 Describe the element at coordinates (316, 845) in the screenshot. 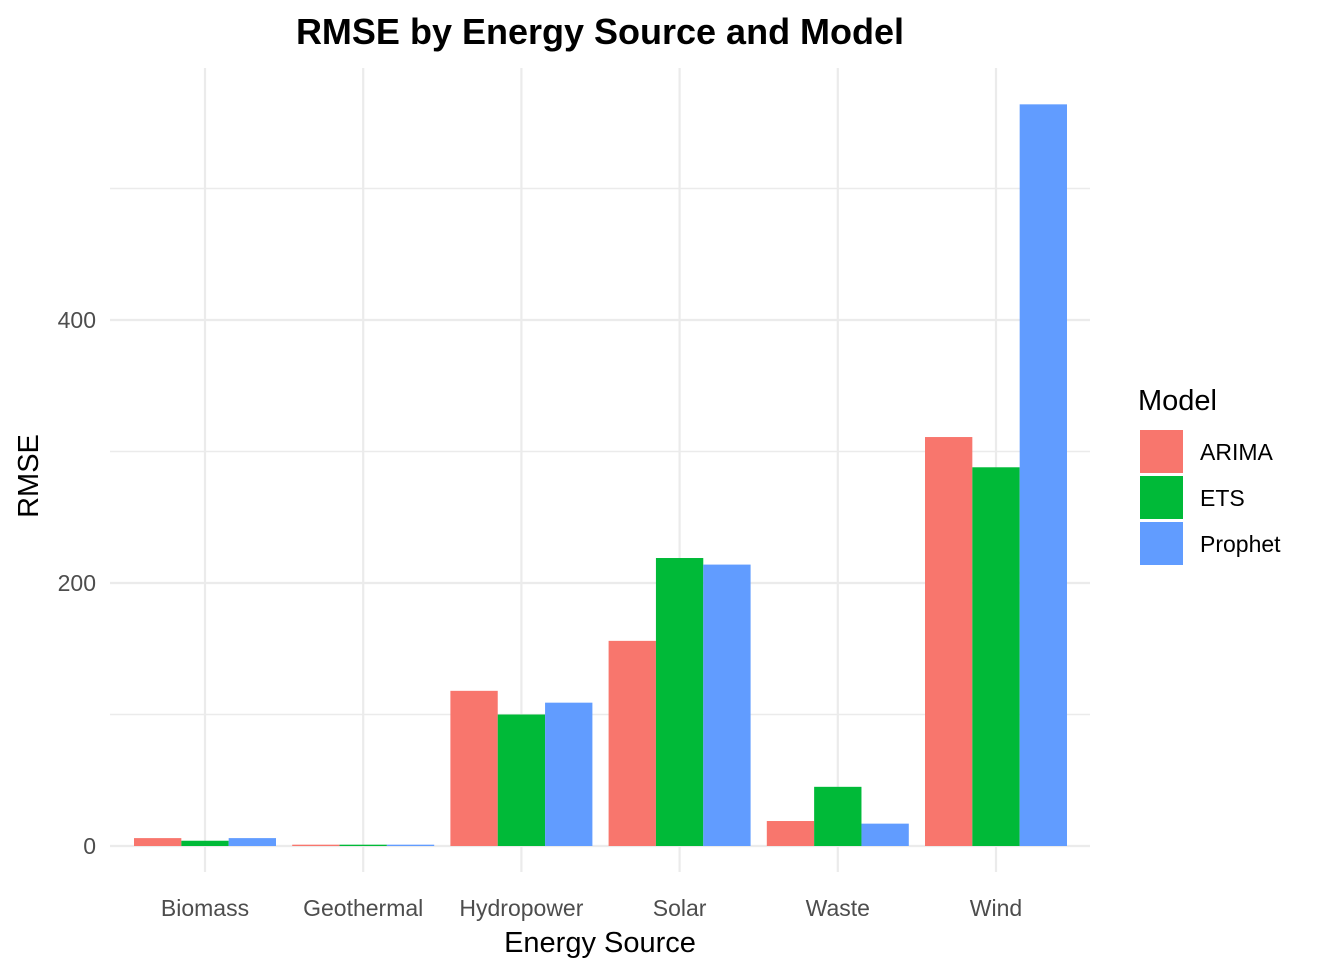

I see `bar-arima-geothermal` at that location.